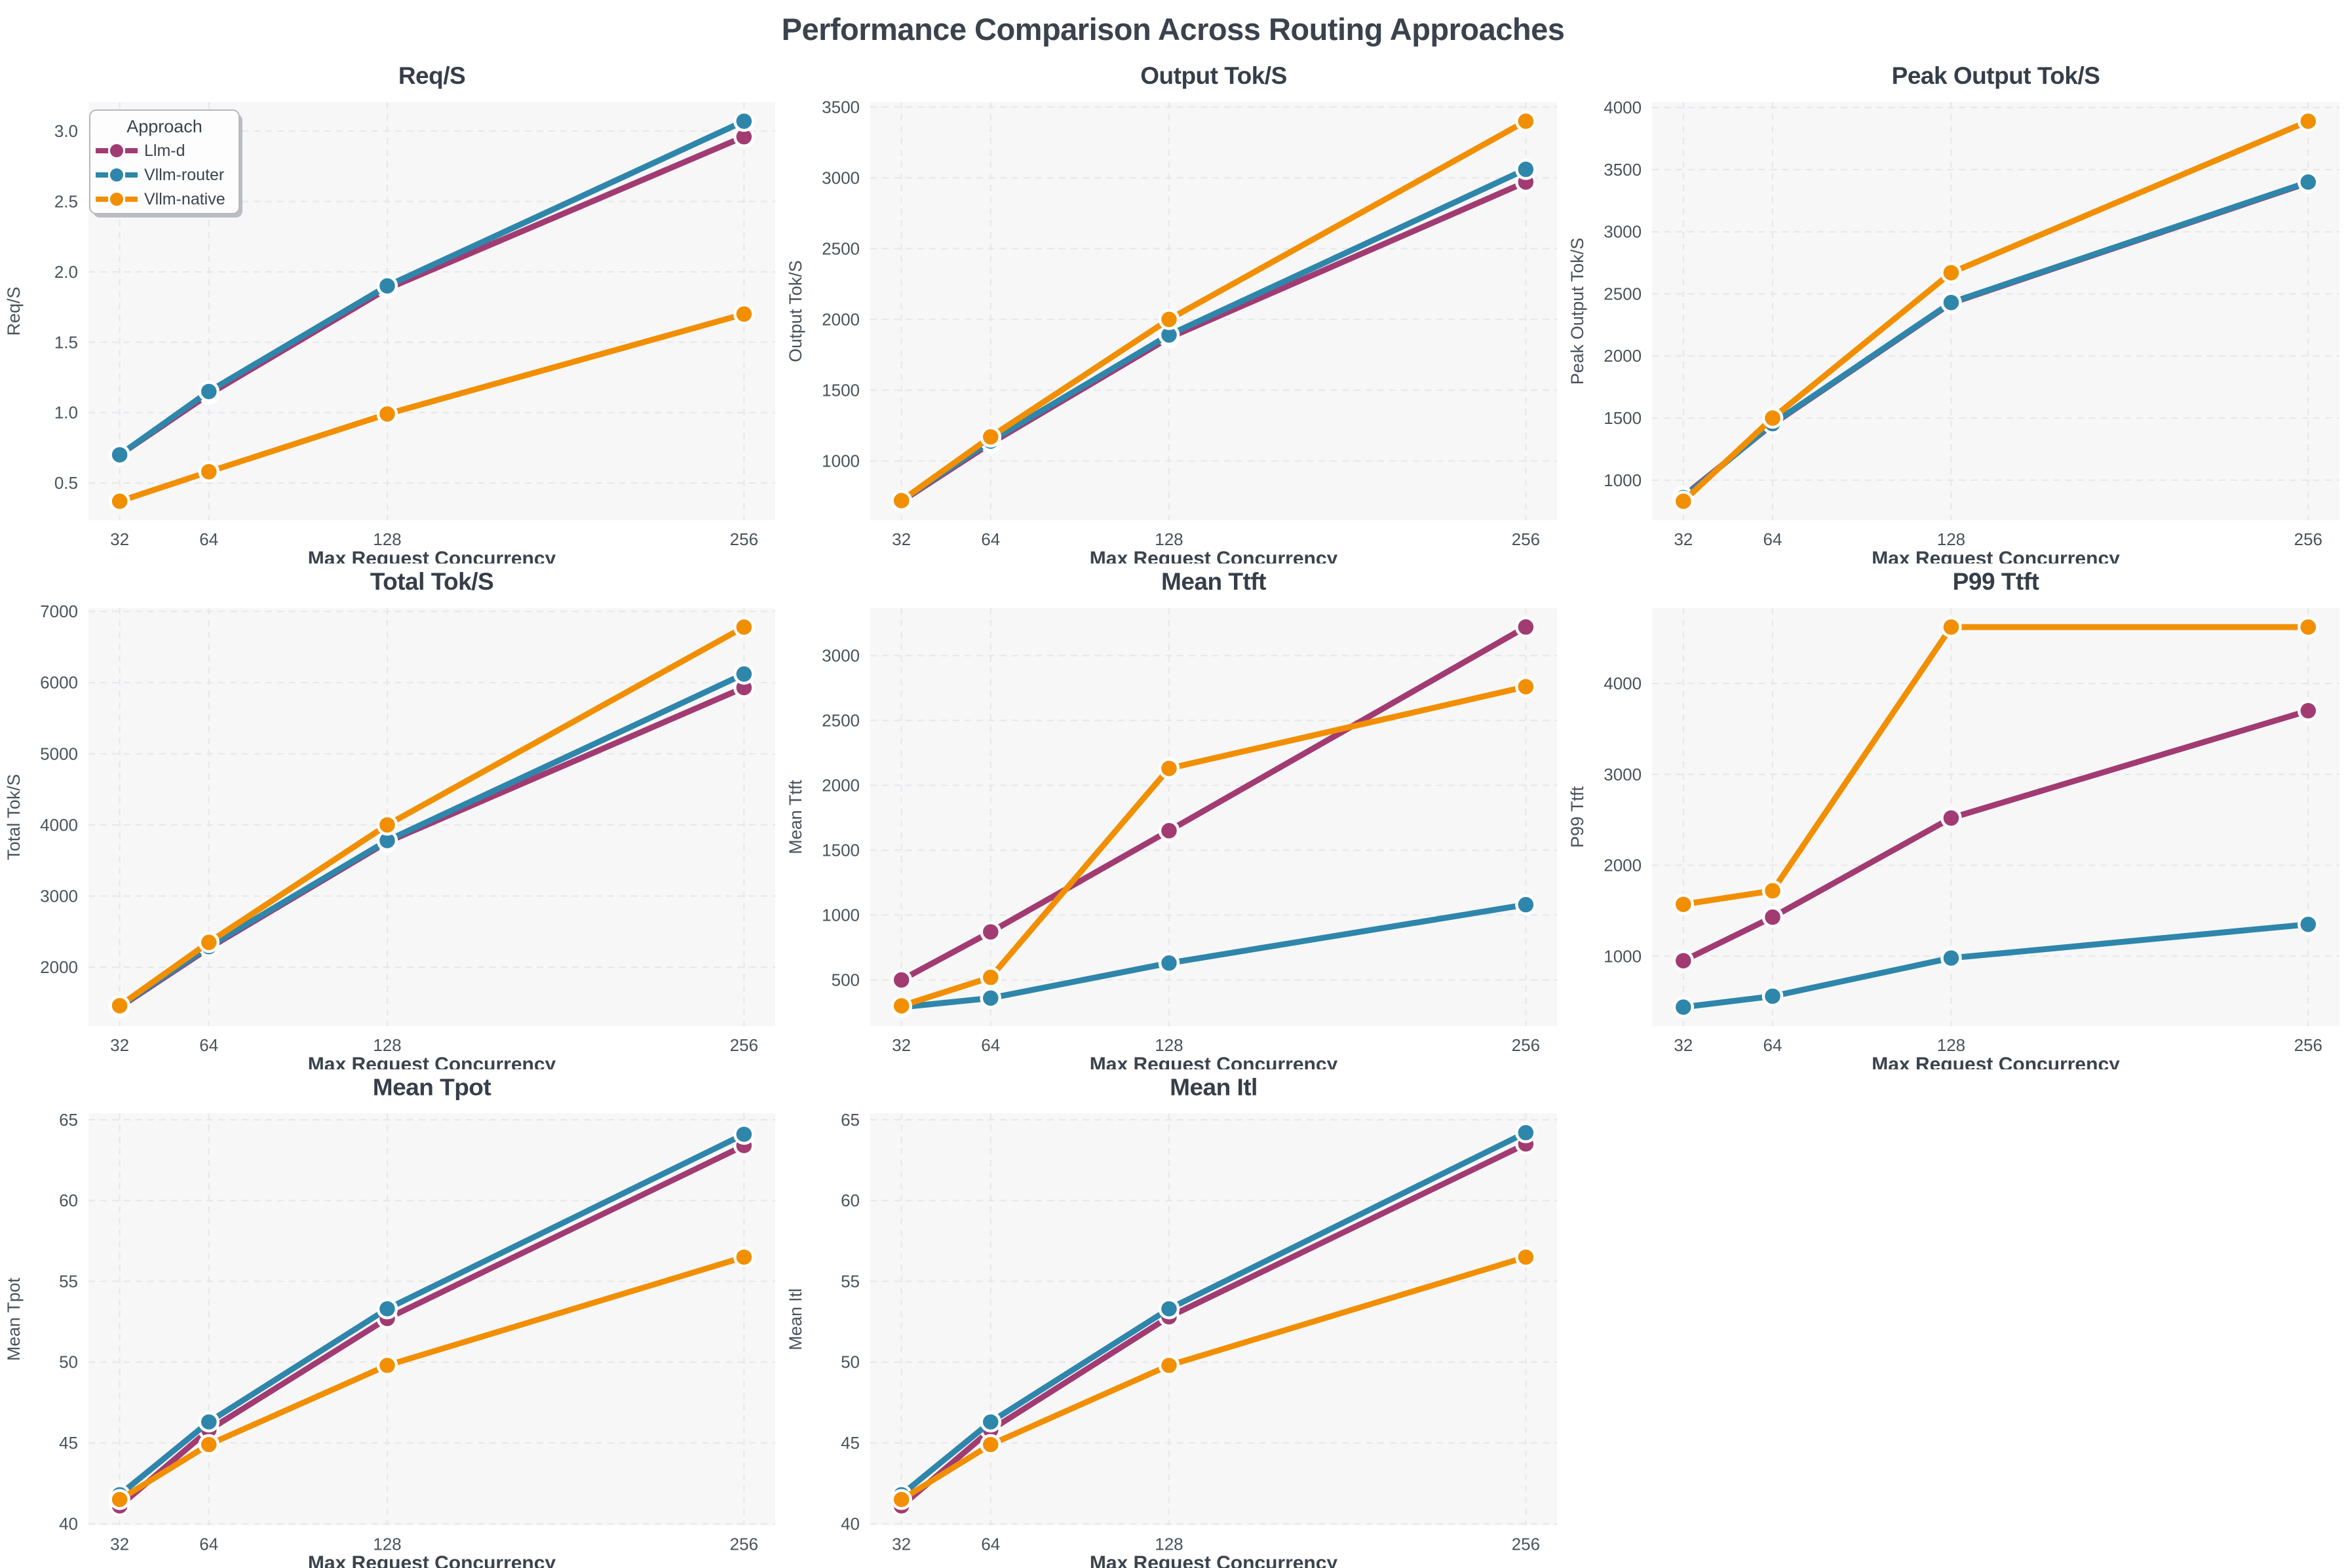 The width and height of the screenshot is (2346, 1568). What do you see at coordinates (68, 1282) in the screenshot?
I see `y-tick-label: 55` at bounding box center [68, 1282].